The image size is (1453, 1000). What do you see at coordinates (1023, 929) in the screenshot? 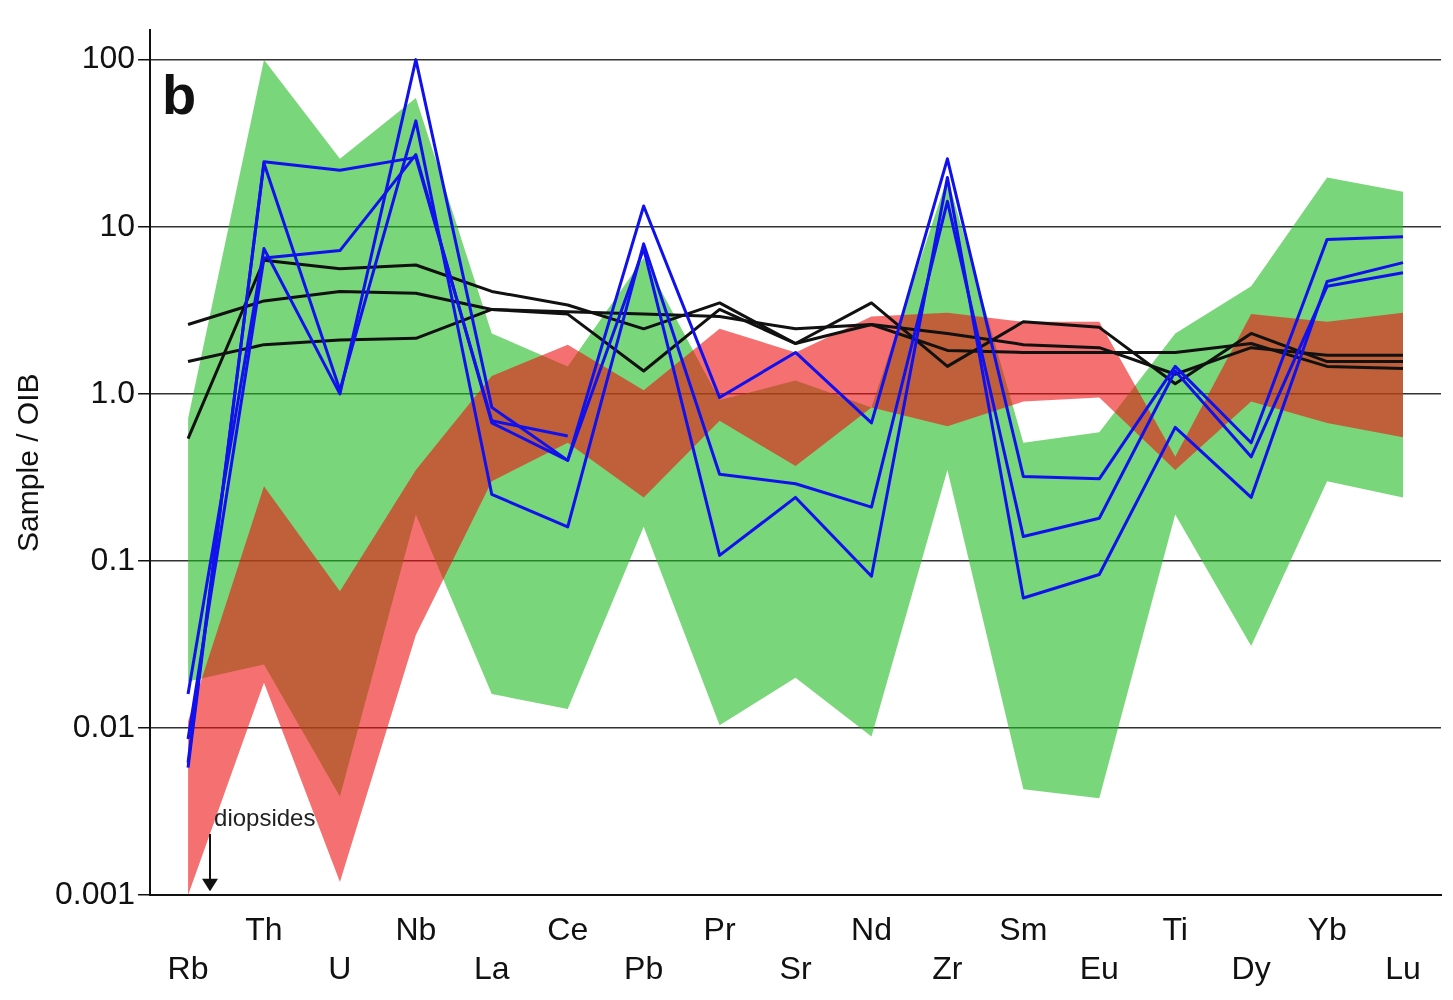
I see `x-tick-label: Sm` at bounding box center [1023, 929].